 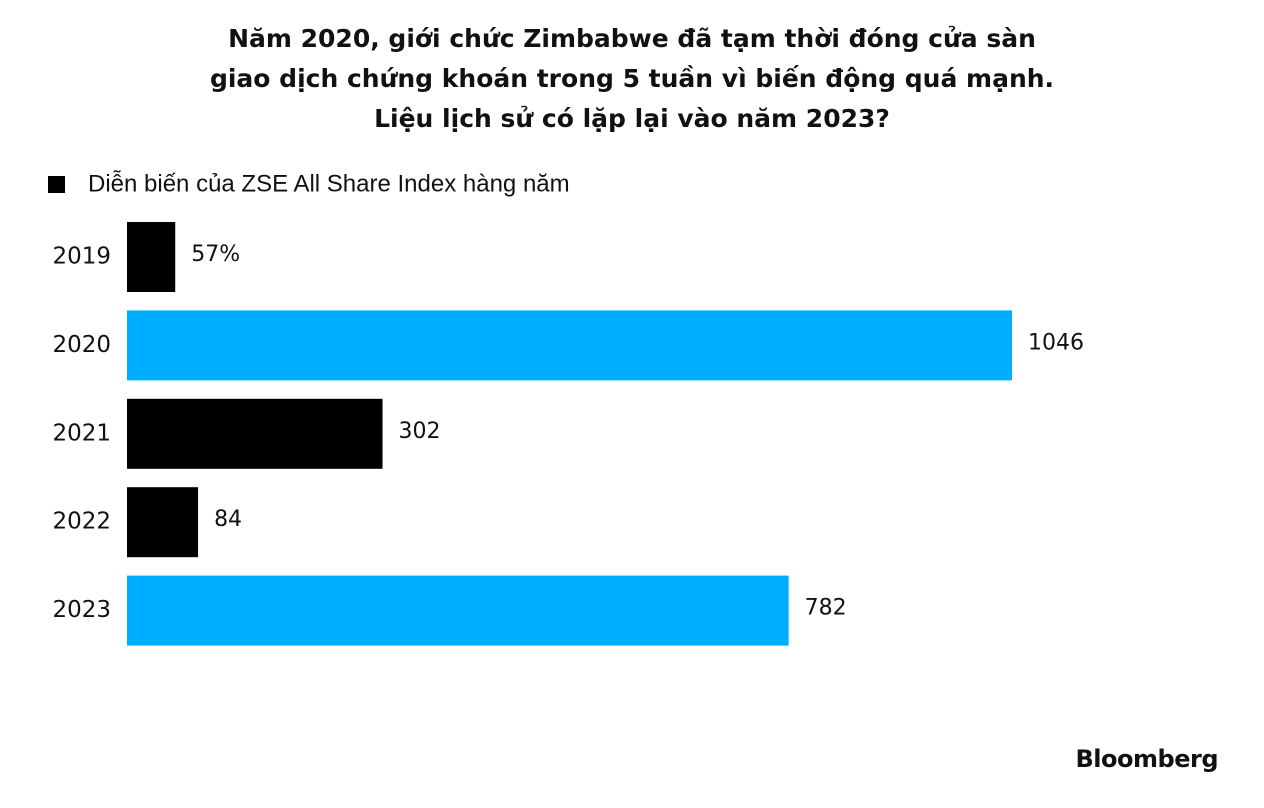 What do you see at coordinates (81, 257) in the screenshot?
I see `y-tick-label: 2019` at bounding box center [81, 257].